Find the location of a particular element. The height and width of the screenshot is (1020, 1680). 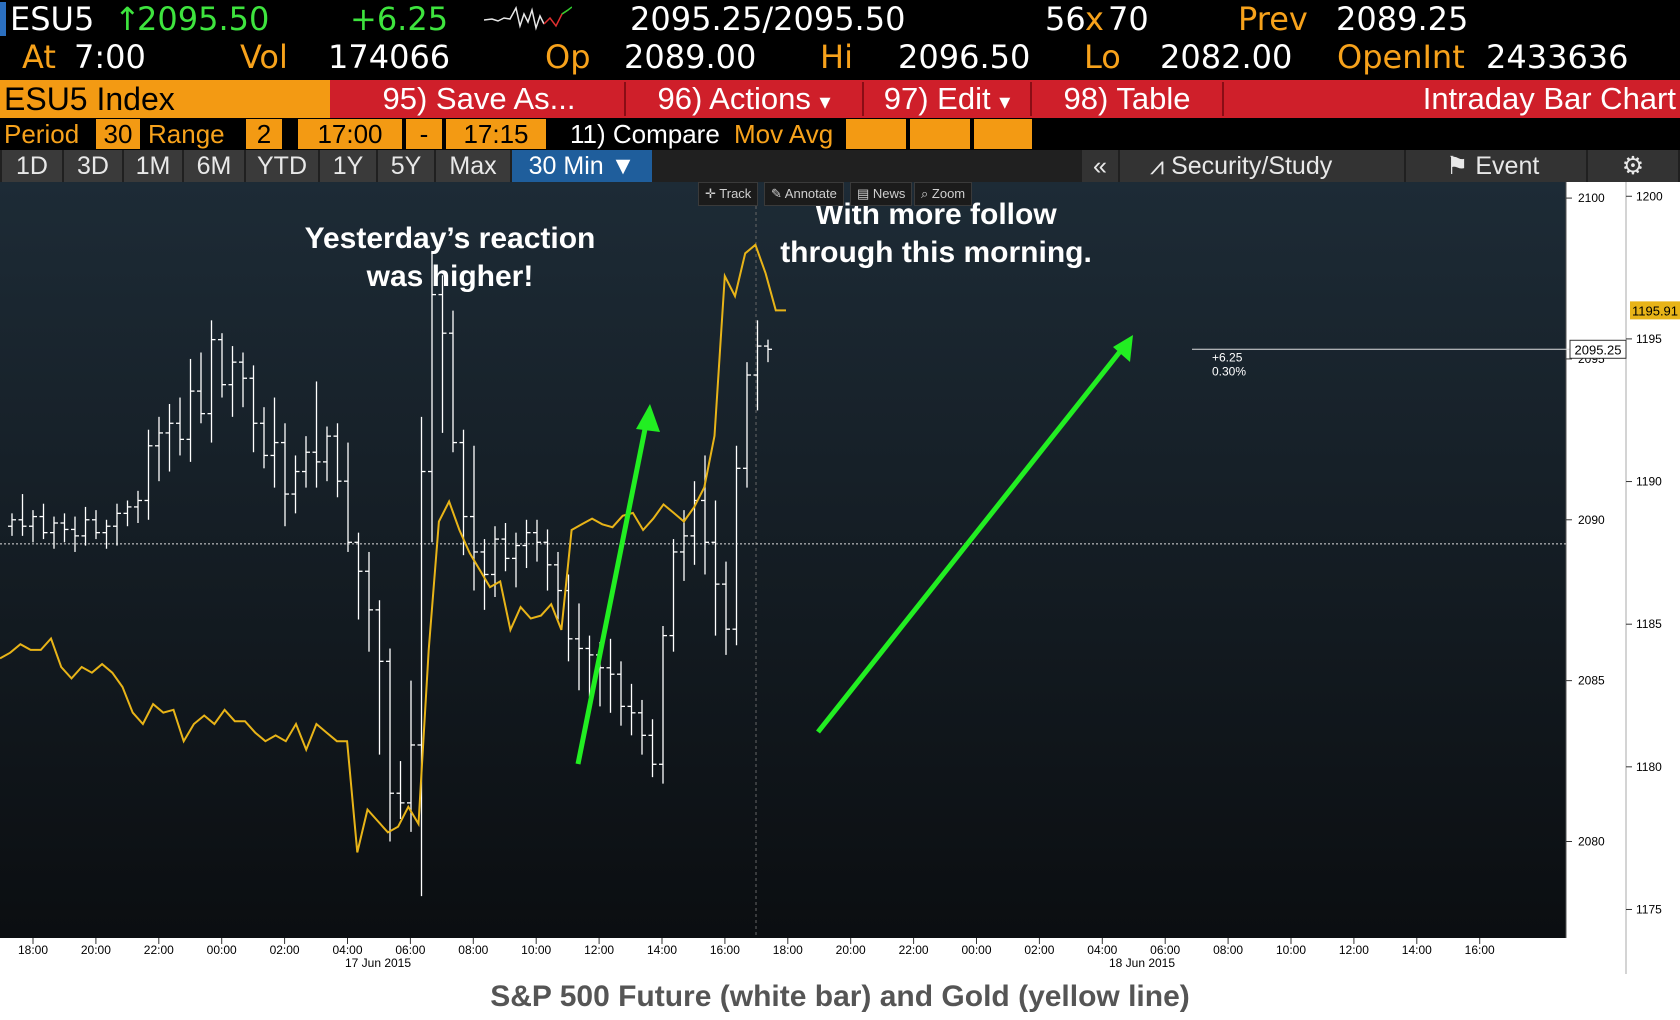

range-max: Max is located at coordinates (473, 166).